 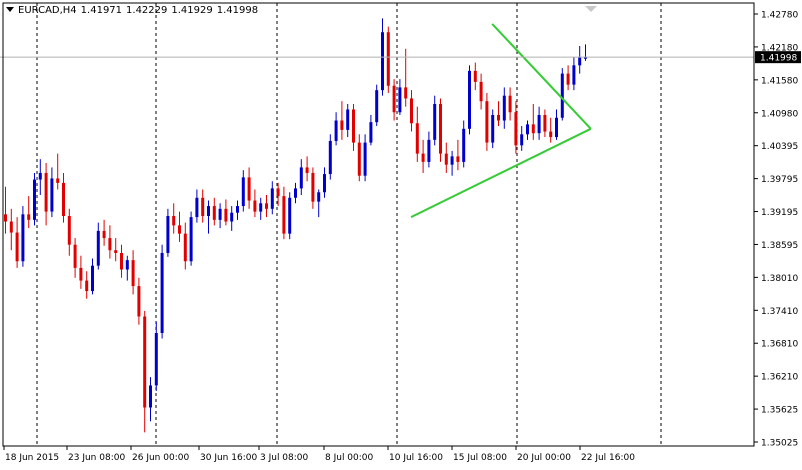 I want to click on current-price-badge, so click(x=778, y=57).